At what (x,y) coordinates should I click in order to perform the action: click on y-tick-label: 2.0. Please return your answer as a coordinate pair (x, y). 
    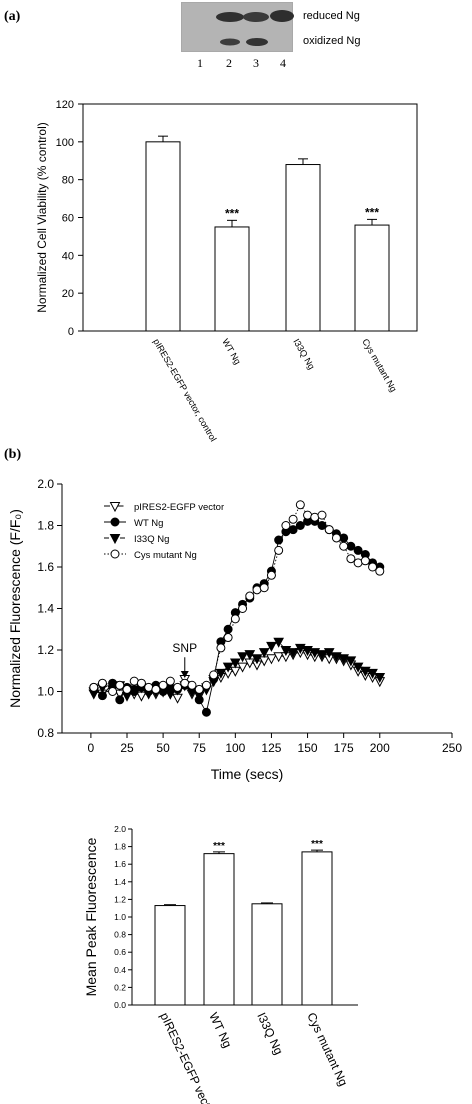
    Looking at the image, I should click on (120, 829).